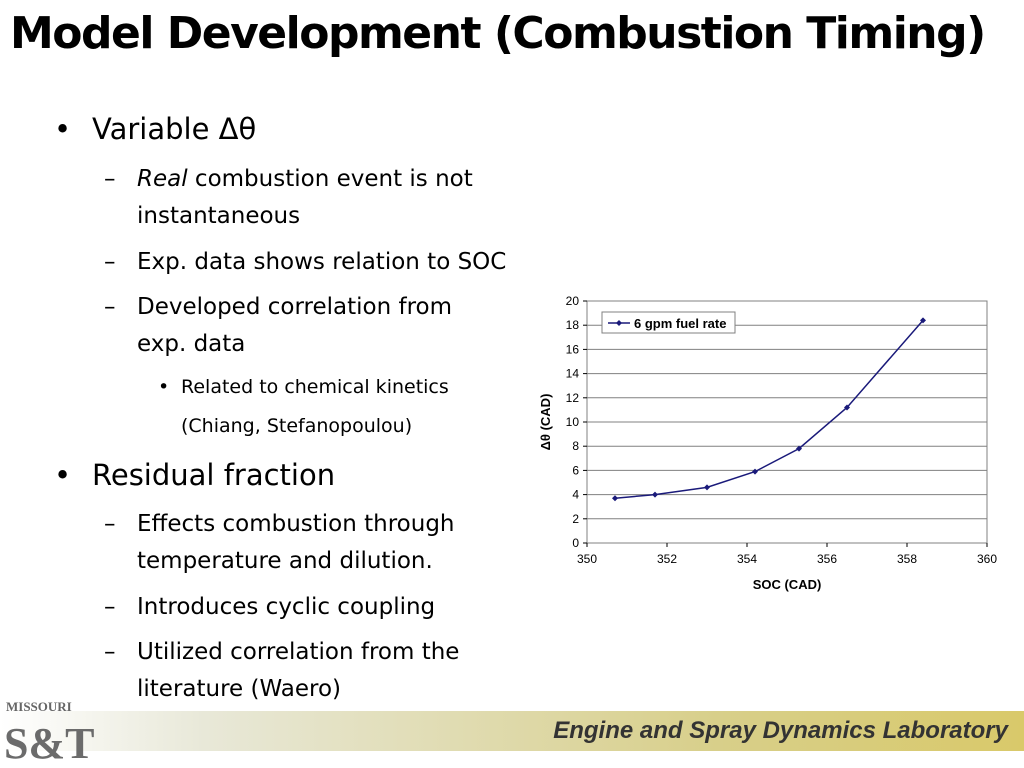 The height and width of the screenshot is (768, 1024). What do you see at coordinates (787, 584) in the screenshot?
I see `x-axis-title: SOC (CAD)` at bounding box center [787, 584].